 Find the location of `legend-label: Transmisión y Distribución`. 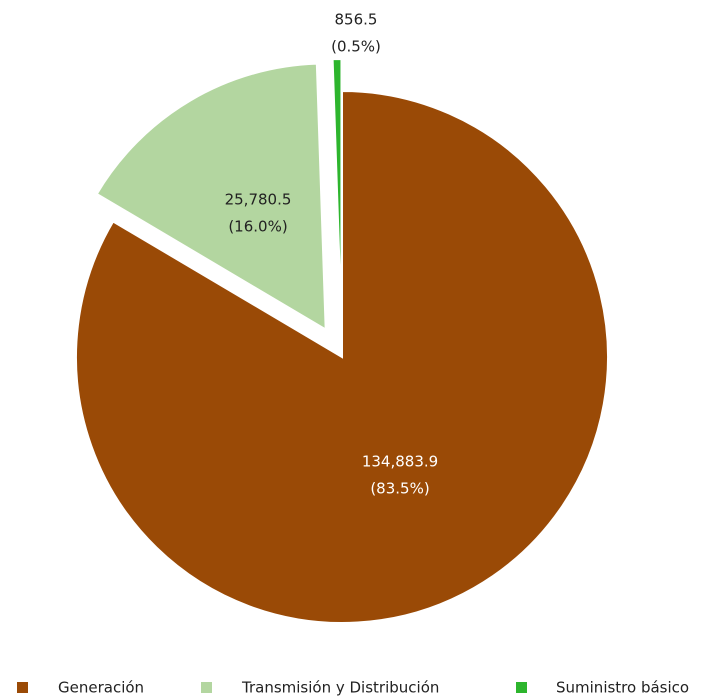

legend-label: Transmisión y Distribución is located at coordinates (340, 687).